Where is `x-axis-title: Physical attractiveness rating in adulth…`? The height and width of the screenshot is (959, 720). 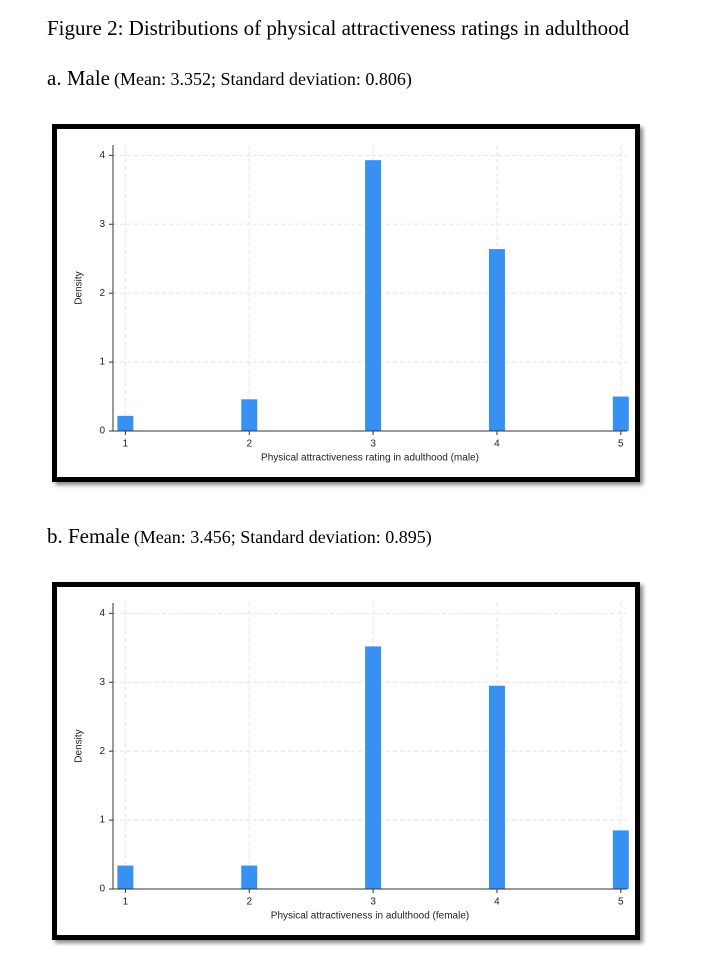 x-axis-title: Physical attractiveness rating in adulth… is located at coordinates (370, 458).